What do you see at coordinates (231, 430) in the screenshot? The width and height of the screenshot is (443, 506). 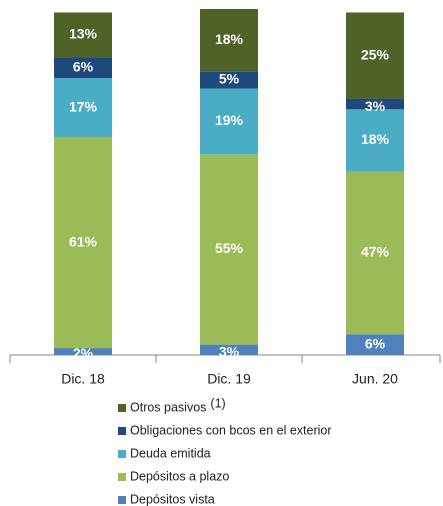 I see `legend-label: Obligaciones con bcos en el exterior` at bounding box center [231, 430].